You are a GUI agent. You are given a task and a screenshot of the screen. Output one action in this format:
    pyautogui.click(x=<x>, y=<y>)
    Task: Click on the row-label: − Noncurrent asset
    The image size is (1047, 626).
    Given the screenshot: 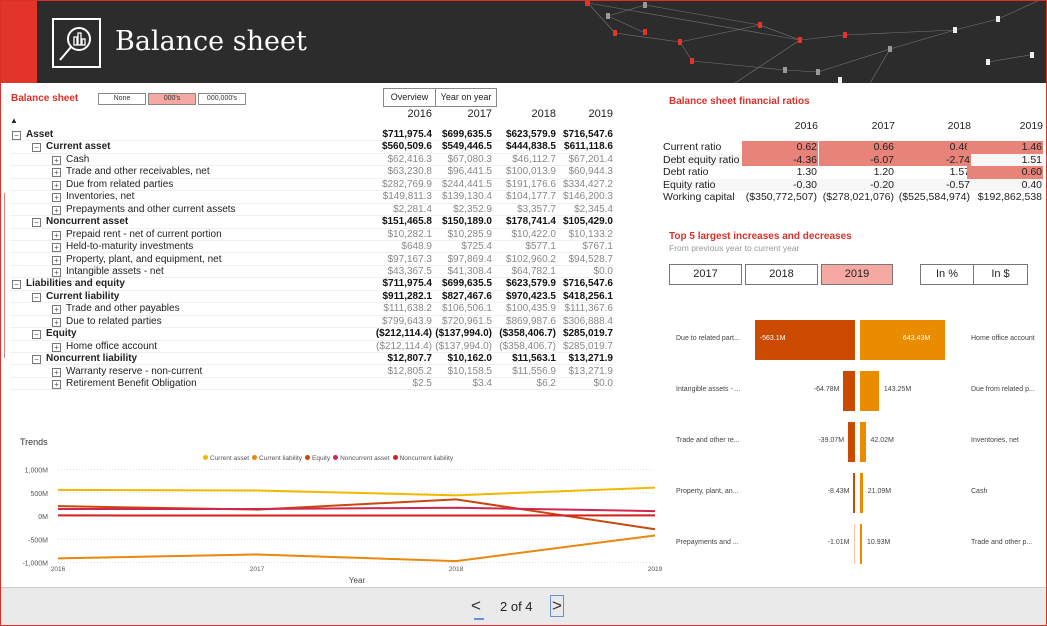 What is the action you would take?
    pyautogui.click(x=80, y=222)
    